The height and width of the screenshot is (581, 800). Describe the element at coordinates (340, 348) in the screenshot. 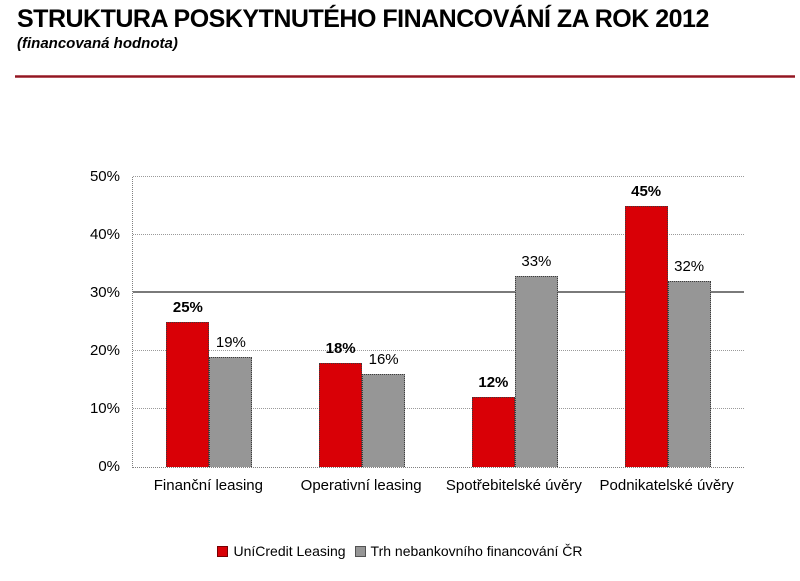

I see `bar-value-label: 18%` at that location.